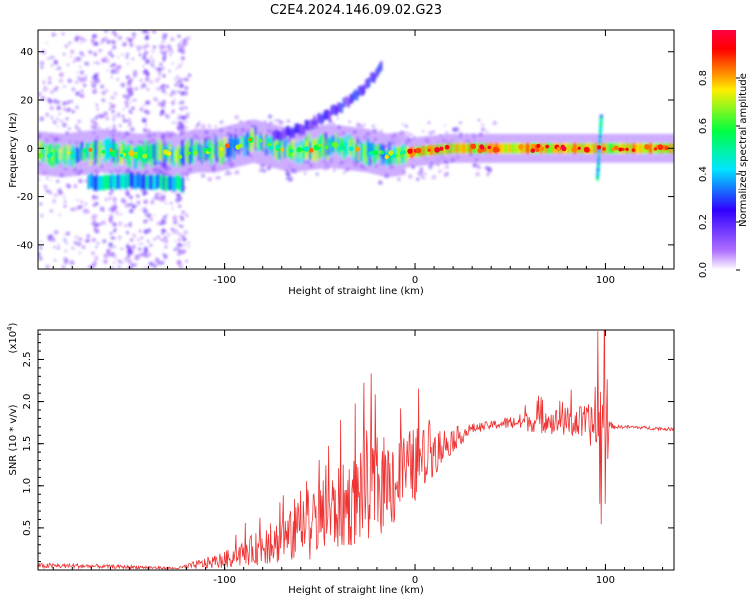  Describe the element at coordinates (703, 174) in the screenshot. I see `colorbar-tick-label: 0.4` at that location.